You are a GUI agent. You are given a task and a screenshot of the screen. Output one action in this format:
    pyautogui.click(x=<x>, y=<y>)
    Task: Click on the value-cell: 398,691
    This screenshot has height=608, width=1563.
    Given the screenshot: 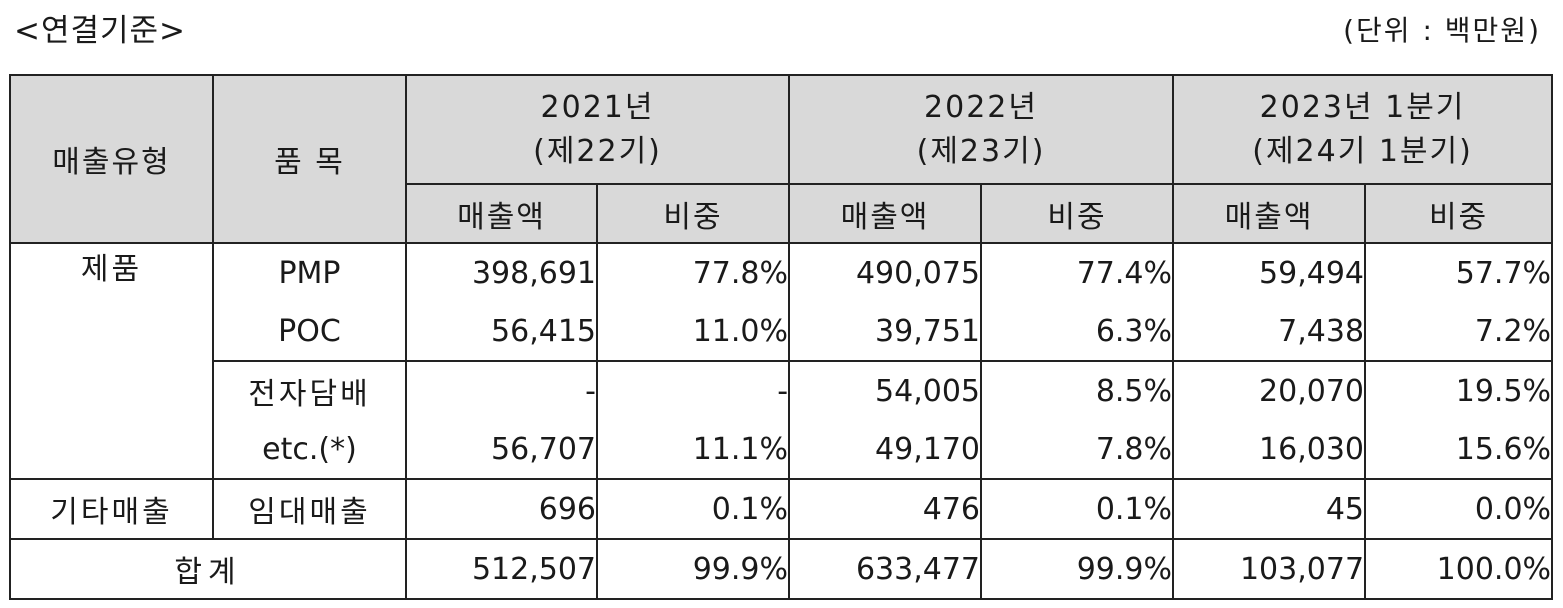 What is the action you would take?
    pyautogui.click(x=501, y=272)
    